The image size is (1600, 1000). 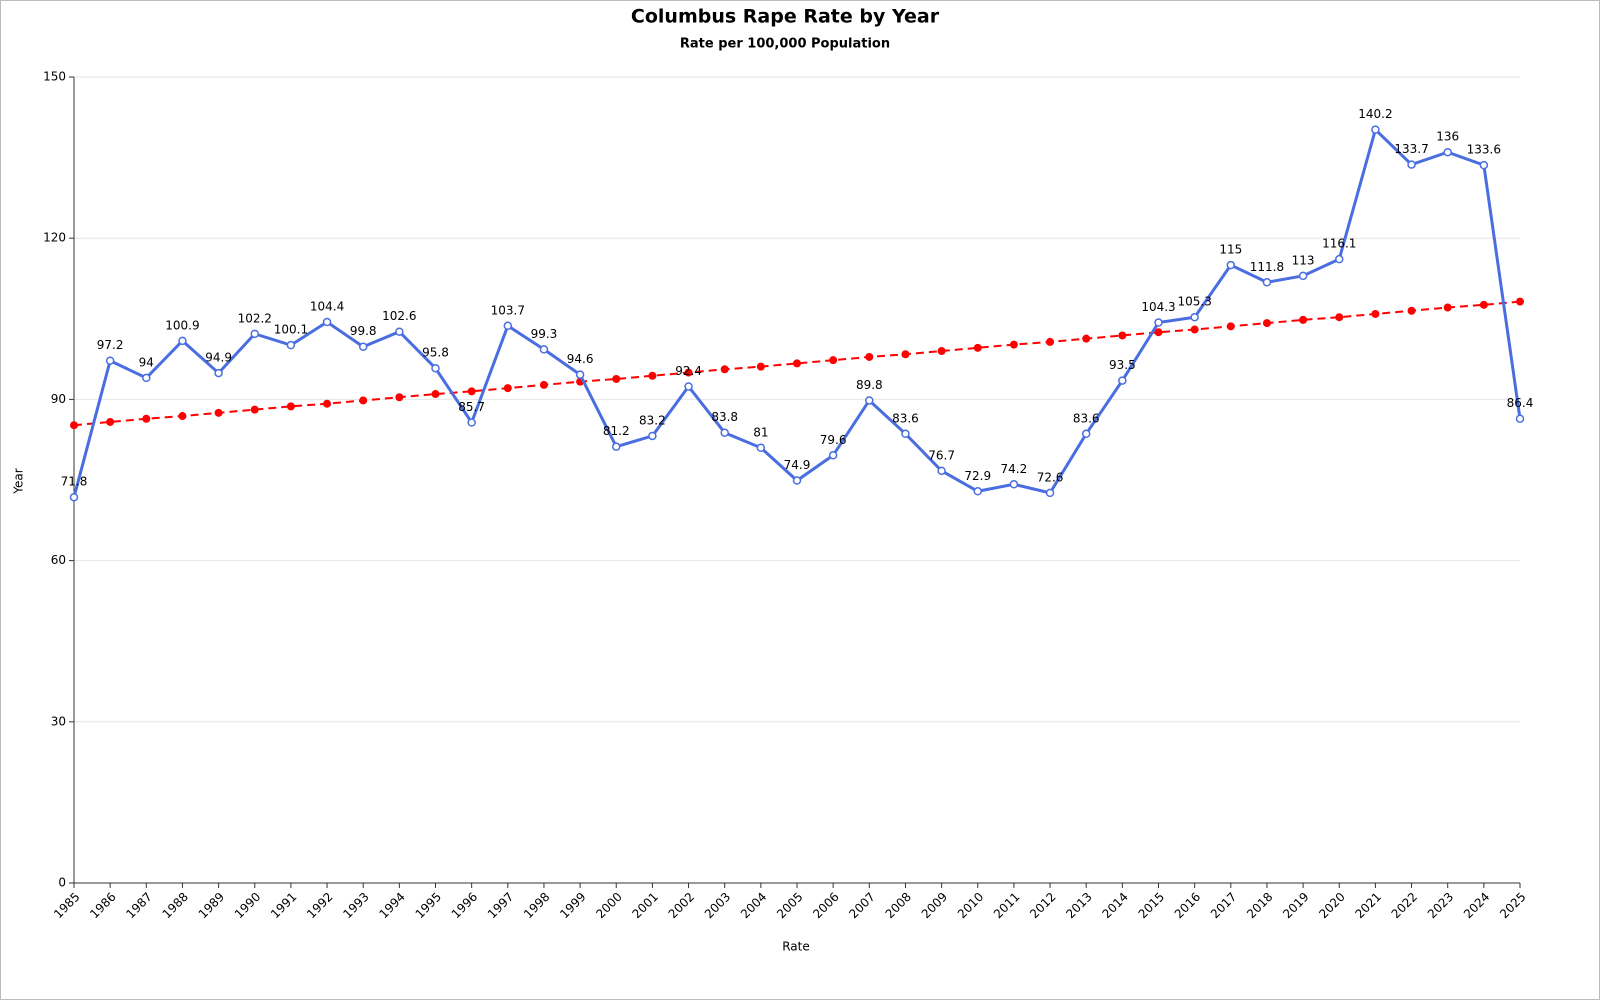 I want to click on x-tick-label: 2013, so click(x=1078, y=905).